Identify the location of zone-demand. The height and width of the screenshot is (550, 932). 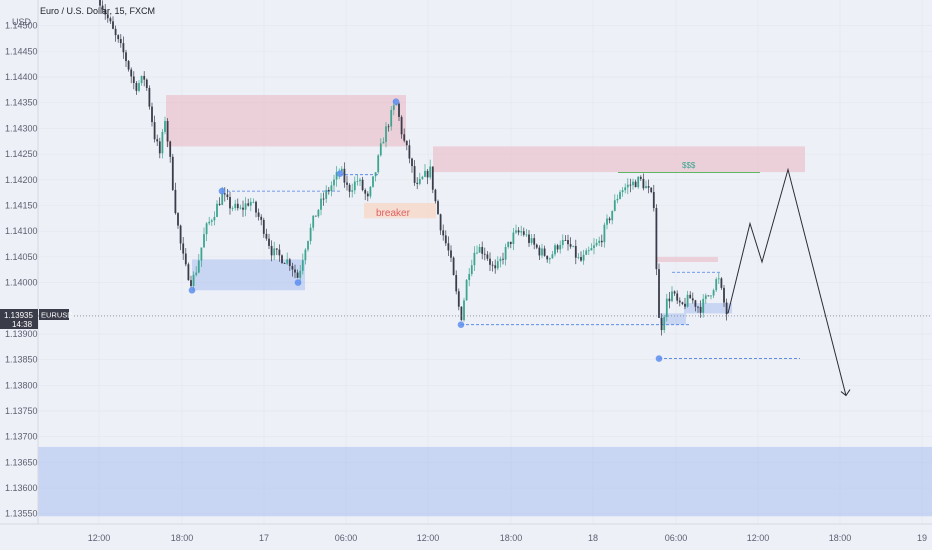
(673, 319).